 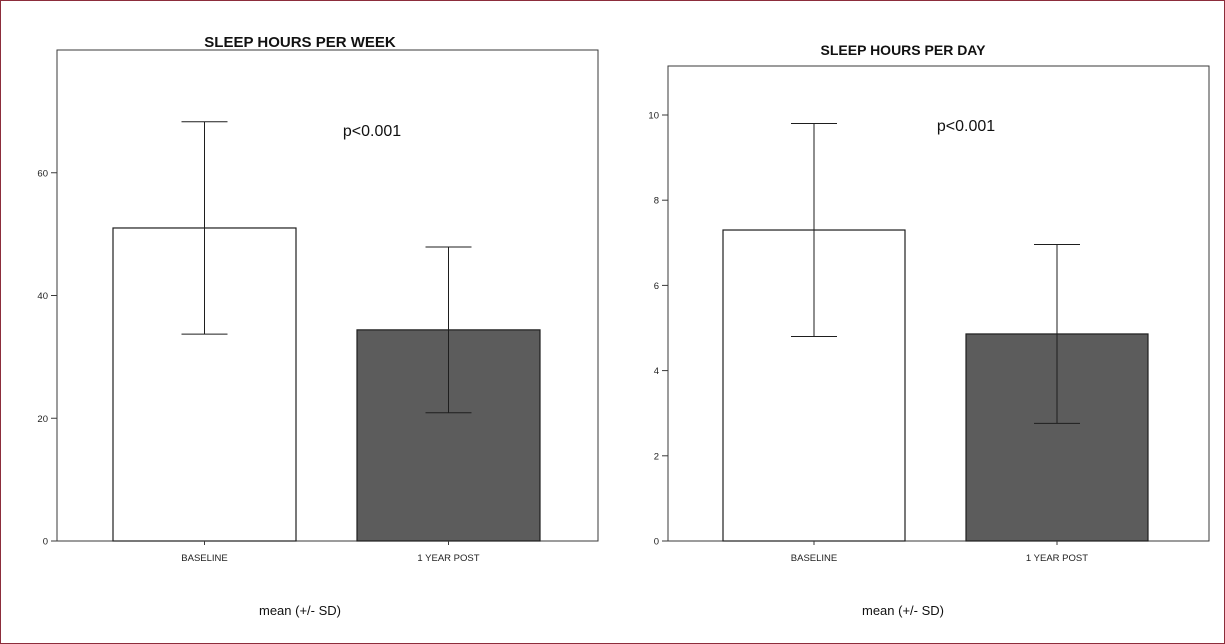 I want to click on y-axis: 0 2 4 6 8 10, so click(x=658, y=329).